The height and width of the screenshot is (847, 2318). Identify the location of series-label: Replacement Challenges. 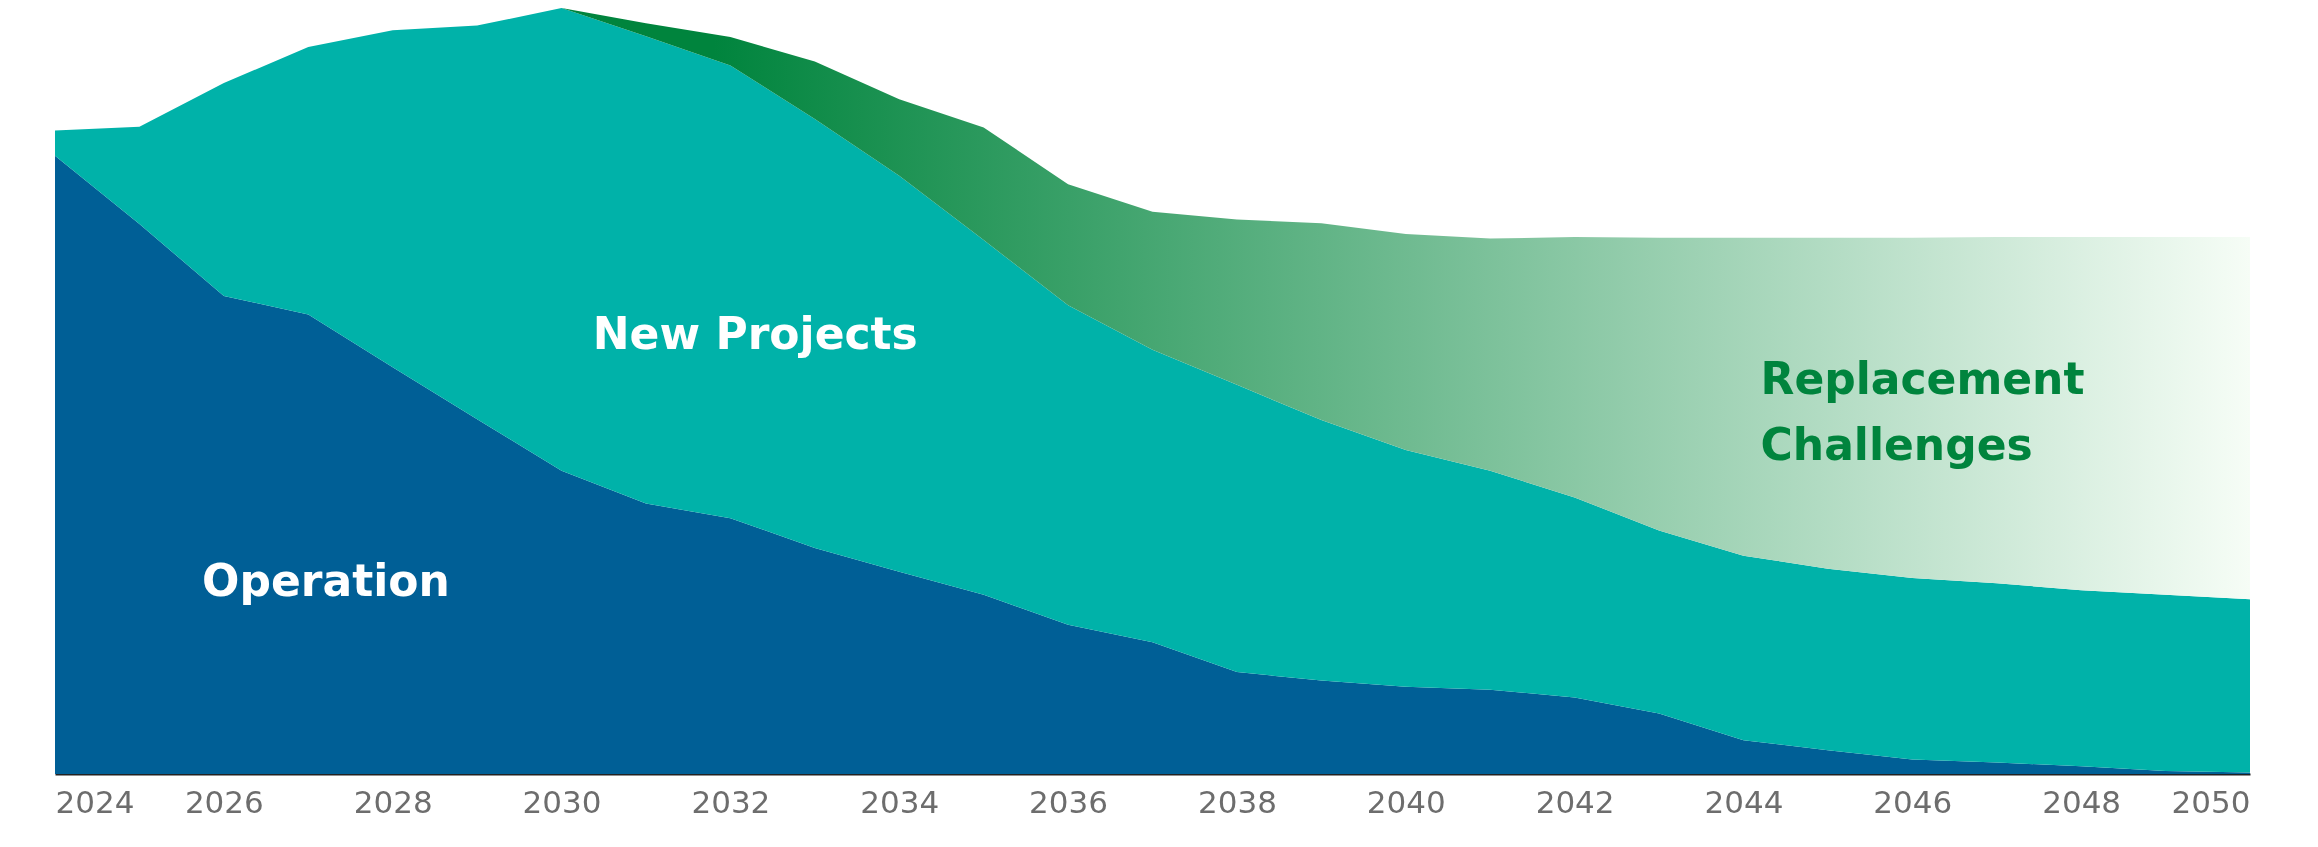
(1922, 411).